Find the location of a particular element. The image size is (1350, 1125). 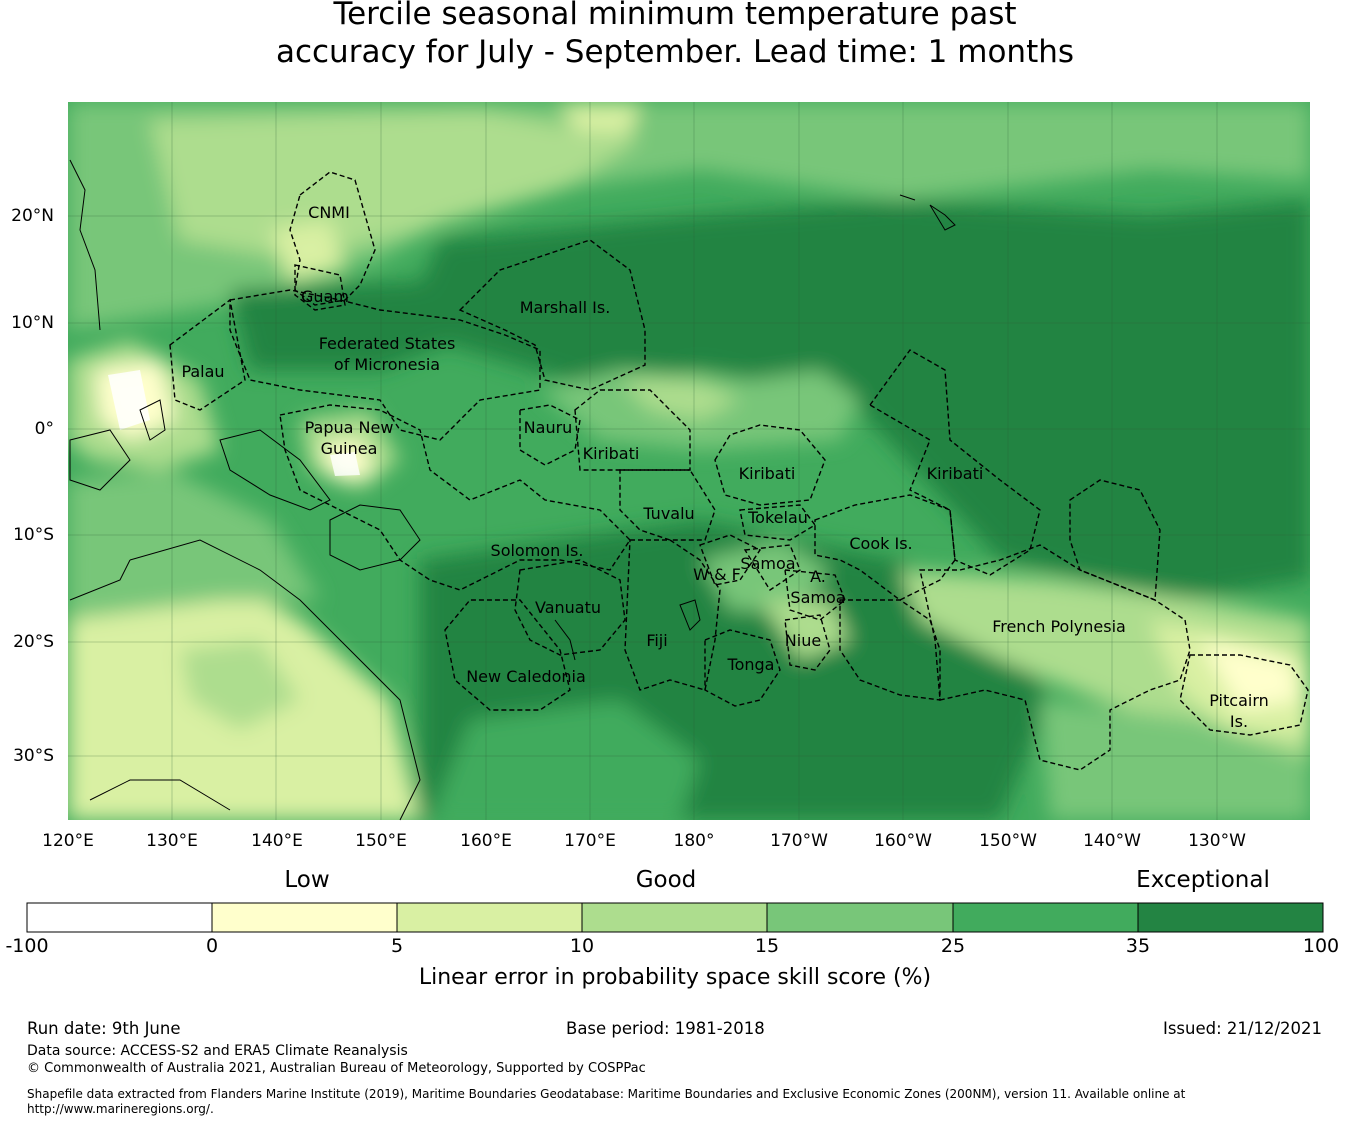

lon-label: 170°W is located at coordinates (799, 841).